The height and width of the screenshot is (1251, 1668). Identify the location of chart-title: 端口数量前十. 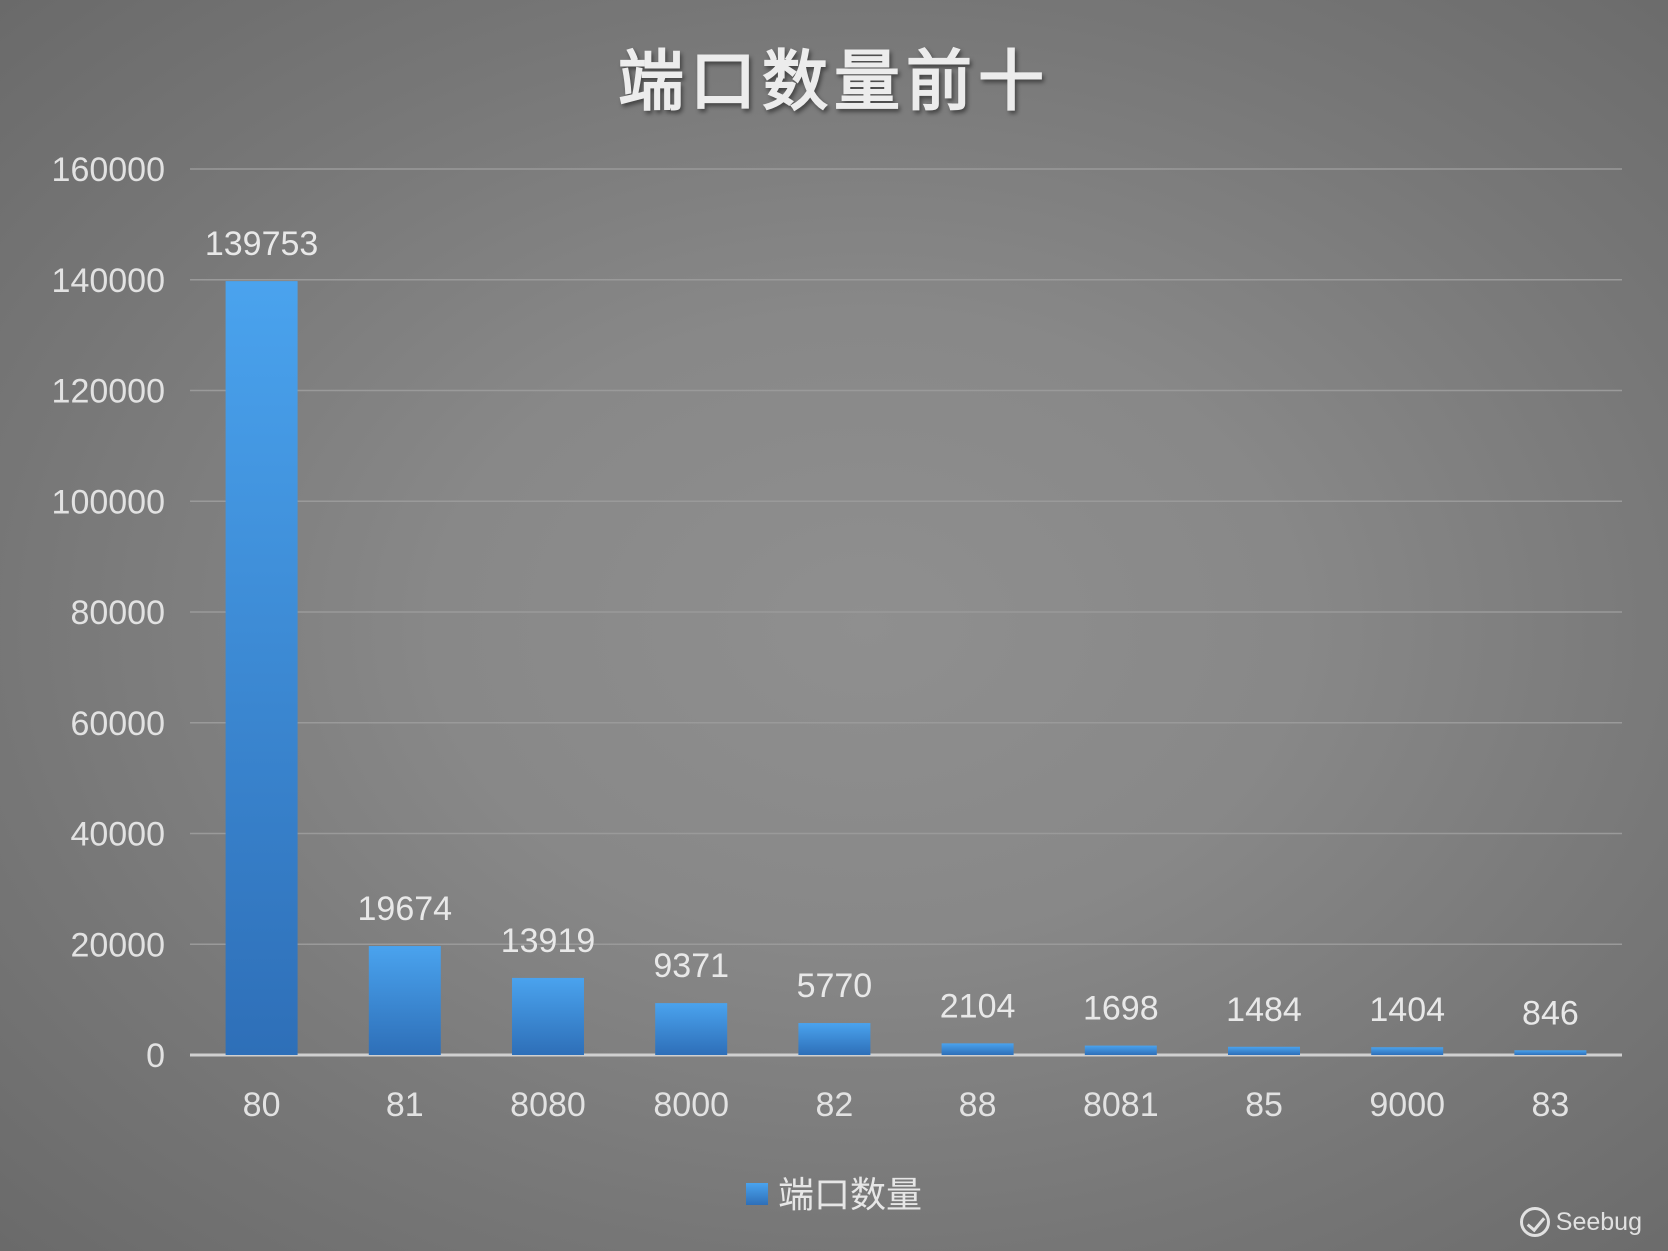
(834, 81).